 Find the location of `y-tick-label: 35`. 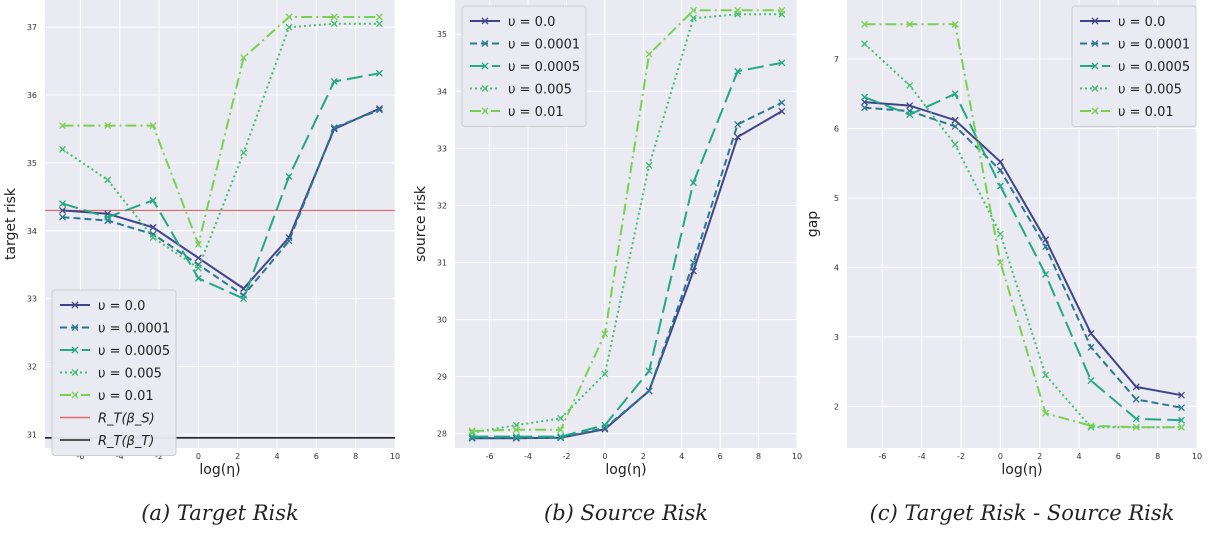

y-tick-label: 35 is located at coordinates (442, 34).